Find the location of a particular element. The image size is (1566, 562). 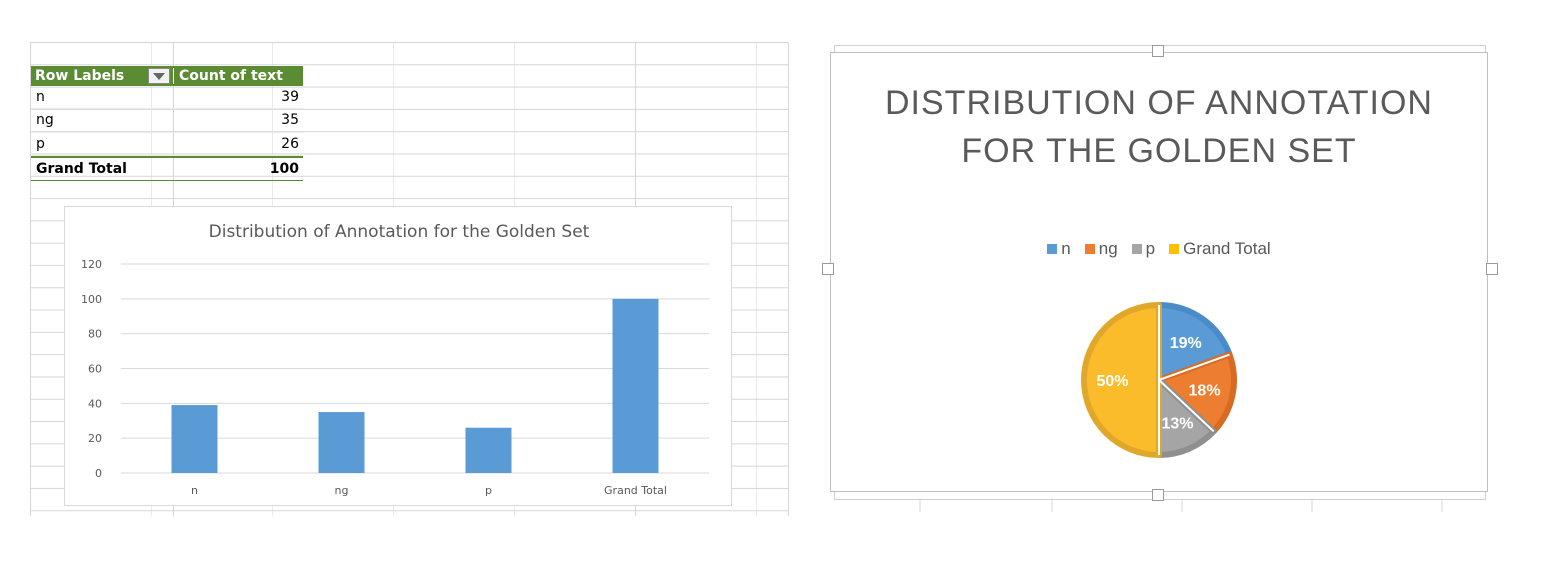

pie-data-label: 50% is located at coordinates (1112, 381).